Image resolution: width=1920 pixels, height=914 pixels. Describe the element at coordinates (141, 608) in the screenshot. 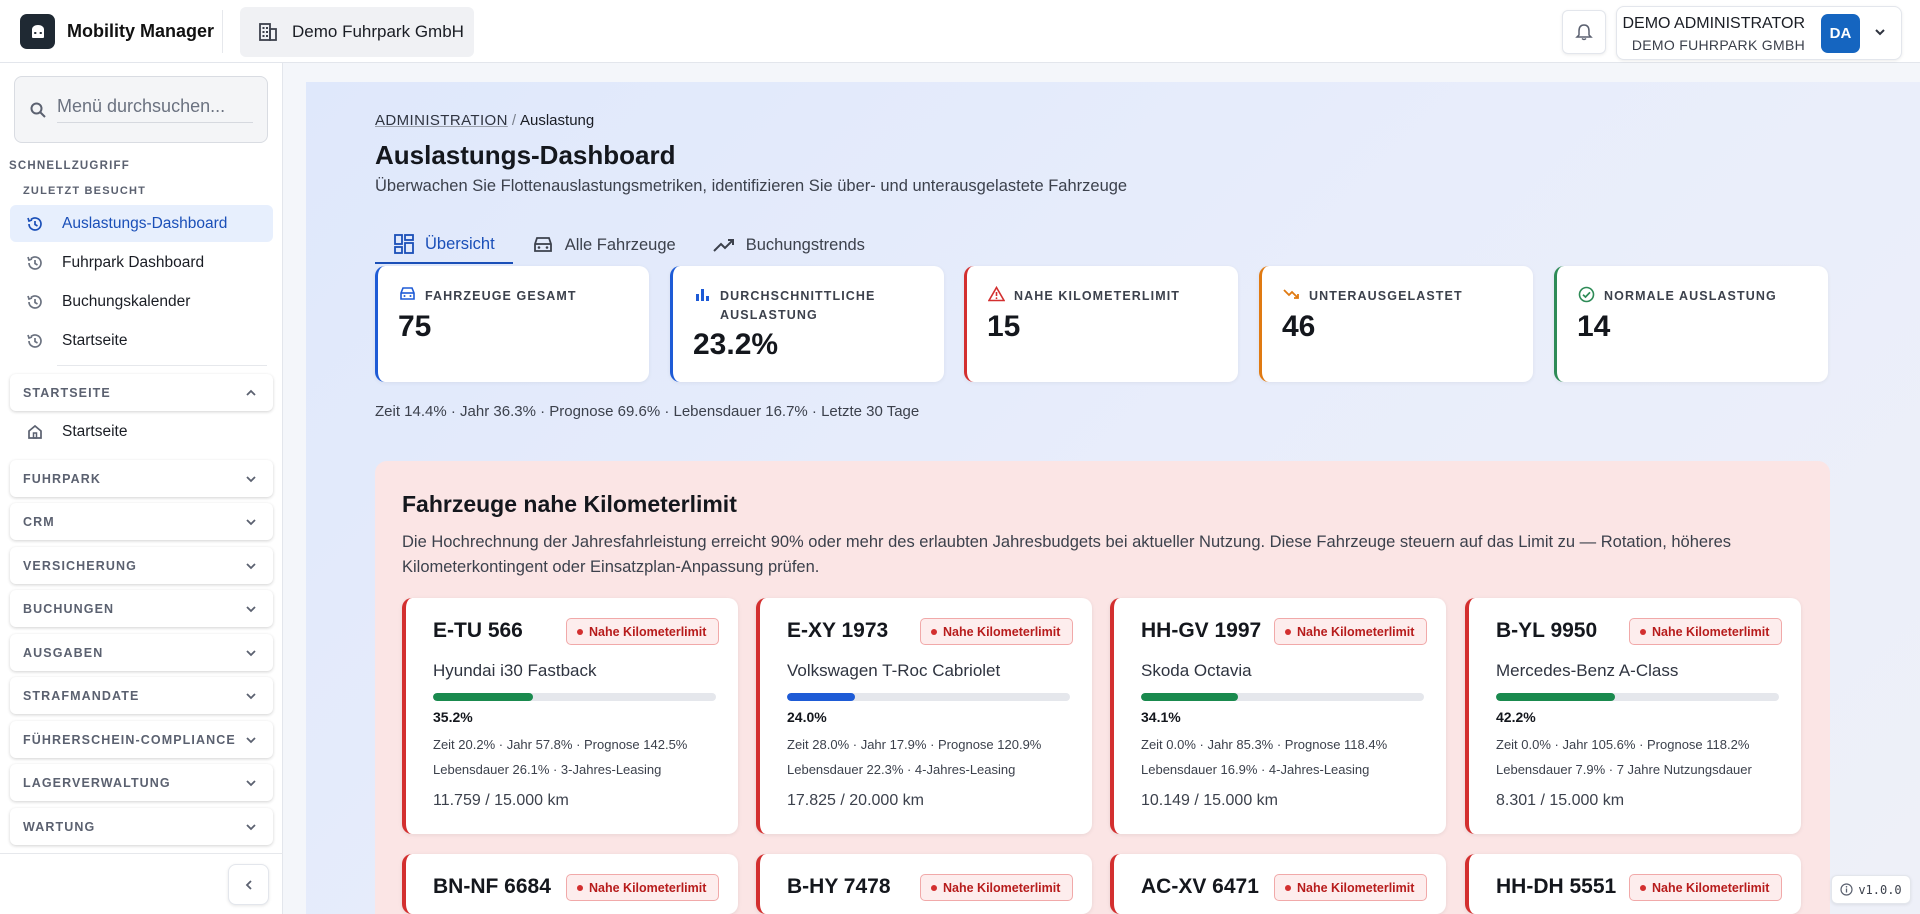

I see `group-buchungen: BUCHUNGEN` at that location.